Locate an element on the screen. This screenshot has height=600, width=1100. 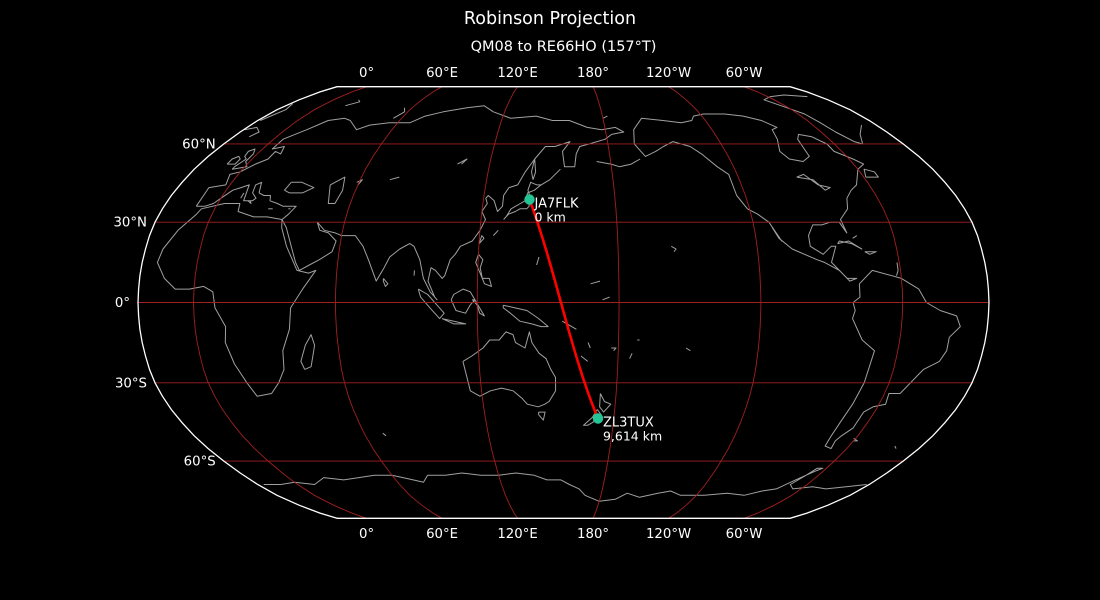
coastline-lesser-antilles is located at coordinates (897, 269).